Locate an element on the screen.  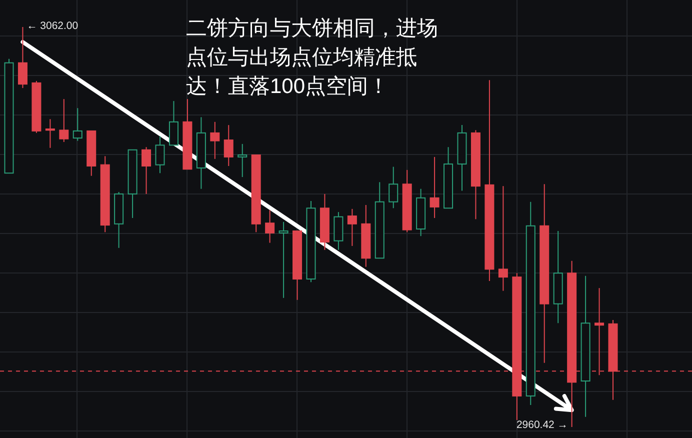
annotation: 2960.42 → is located at coordinates (542, 424).